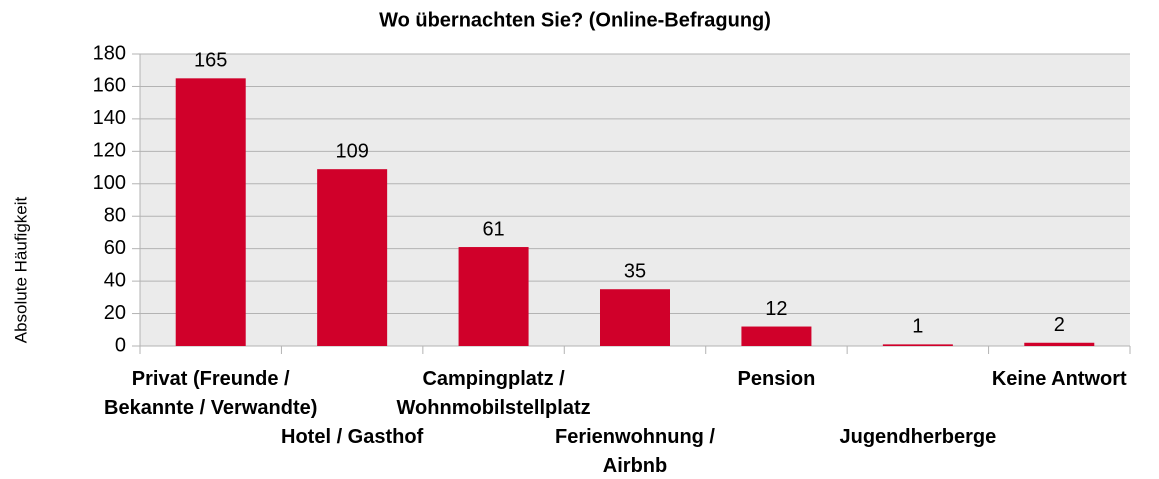  I want to click on y-tick-label: 160, so click(109, 86).